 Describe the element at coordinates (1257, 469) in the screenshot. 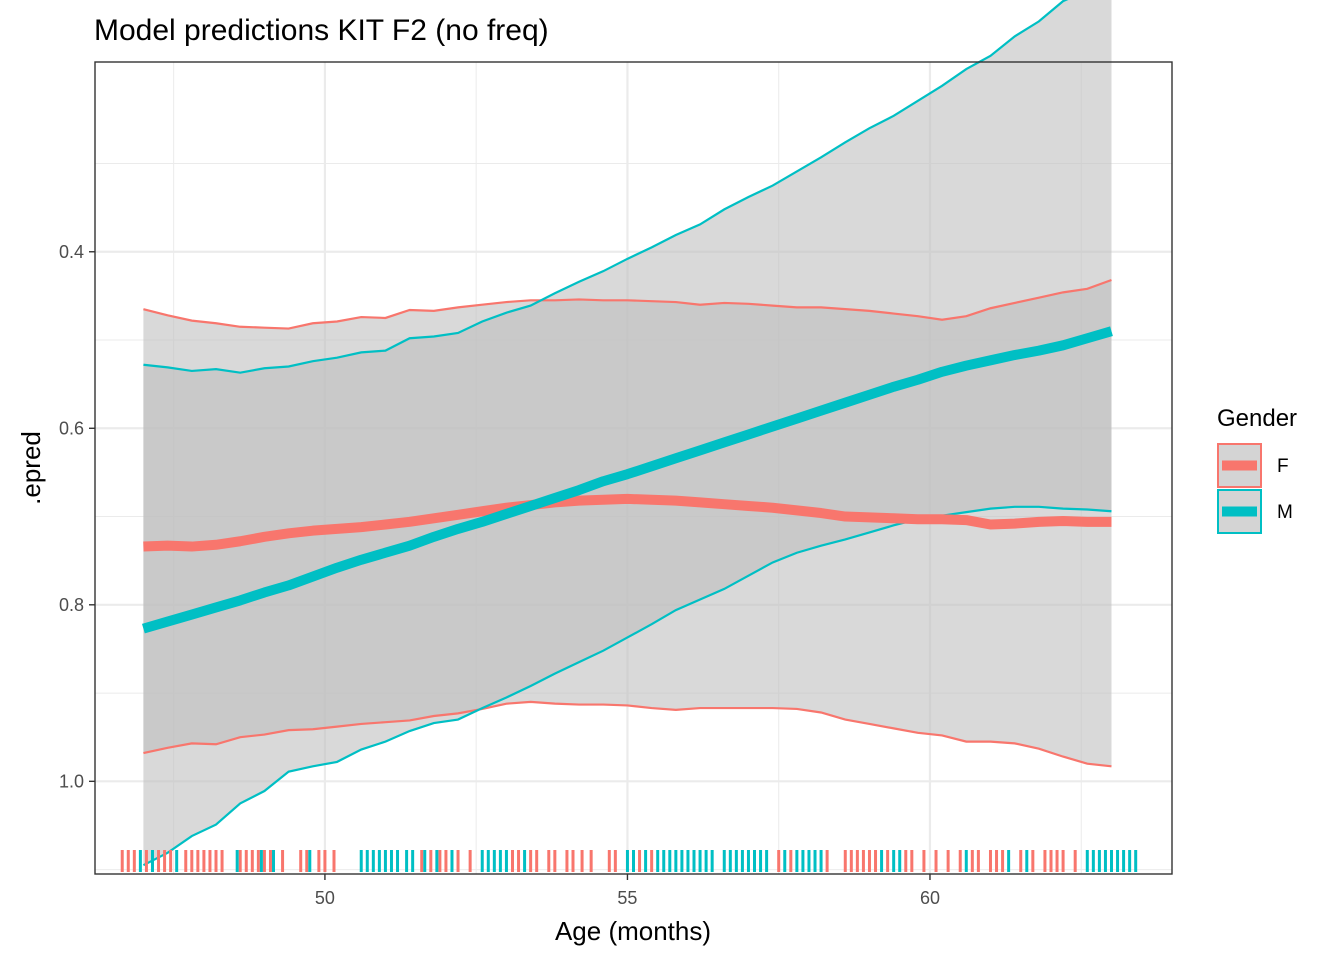

I see `legend: Gender F M` at that location.